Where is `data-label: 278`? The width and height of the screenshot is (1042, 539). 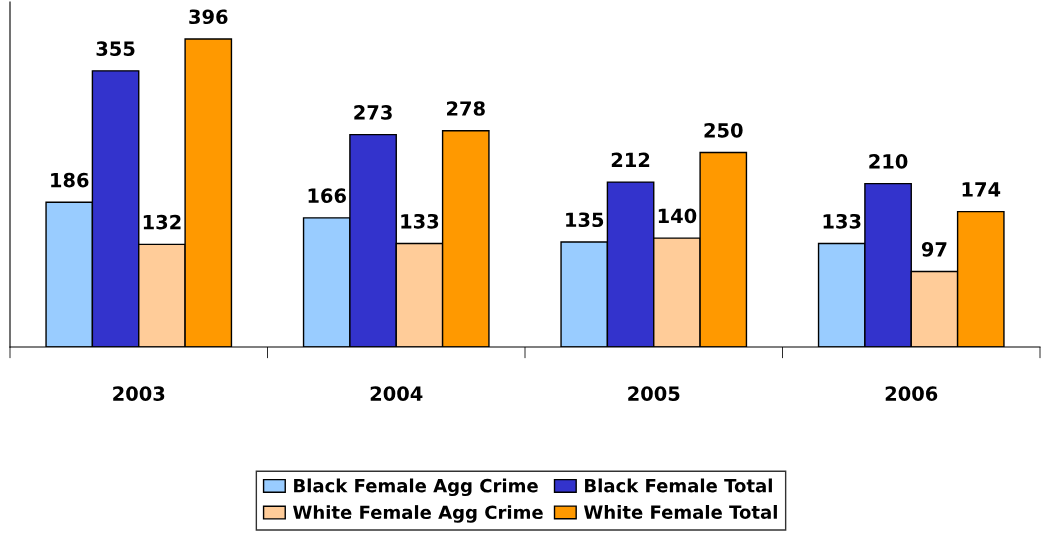 data-label: 278 is located at coordinates (466, 108).